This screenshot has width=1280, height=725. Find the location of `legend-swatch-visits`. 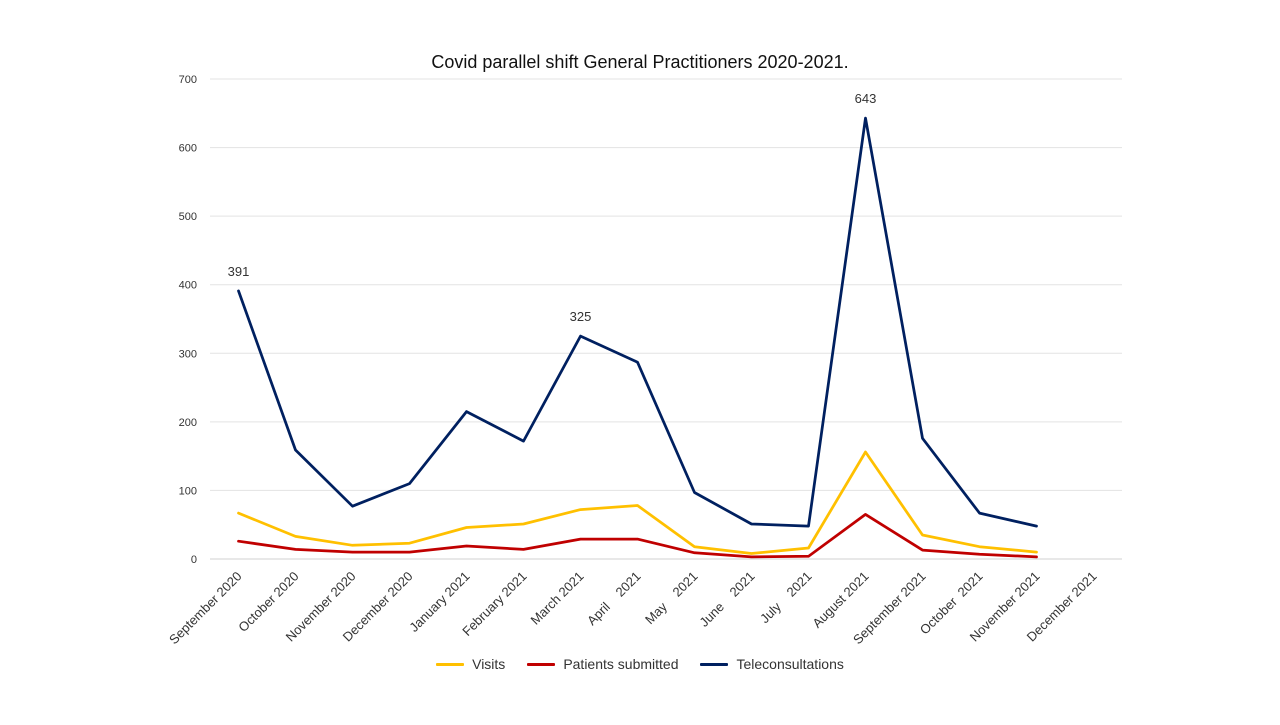

legend-swatch-visits is located at coordinates (450, 664).